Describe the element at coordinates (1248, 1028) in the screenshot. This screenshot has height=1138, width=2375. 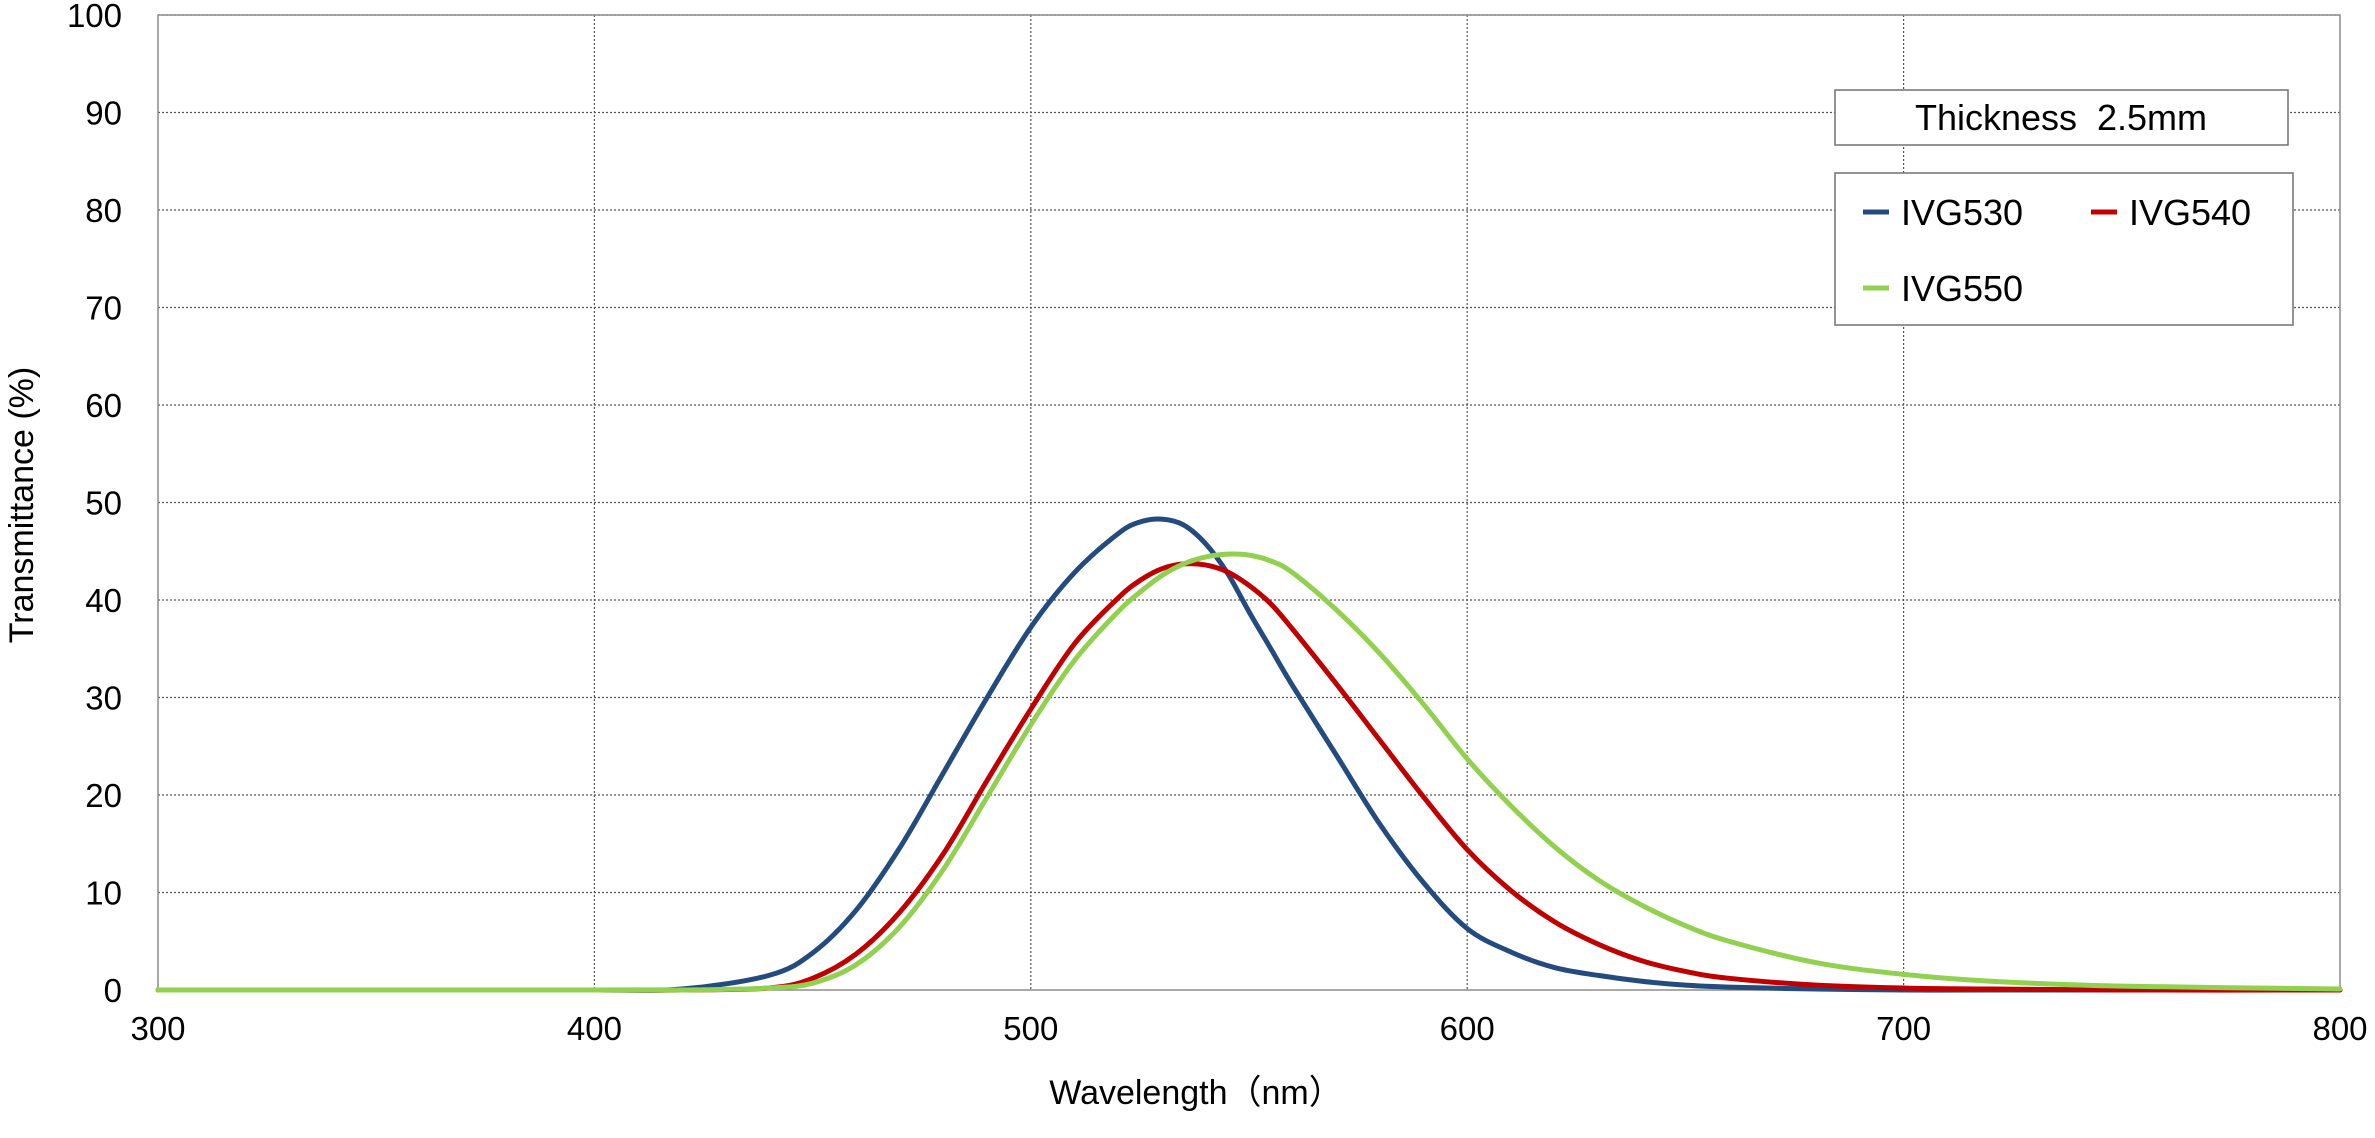
I see `x-axis-ticks: 300 400 500 600 700 800` at that location.